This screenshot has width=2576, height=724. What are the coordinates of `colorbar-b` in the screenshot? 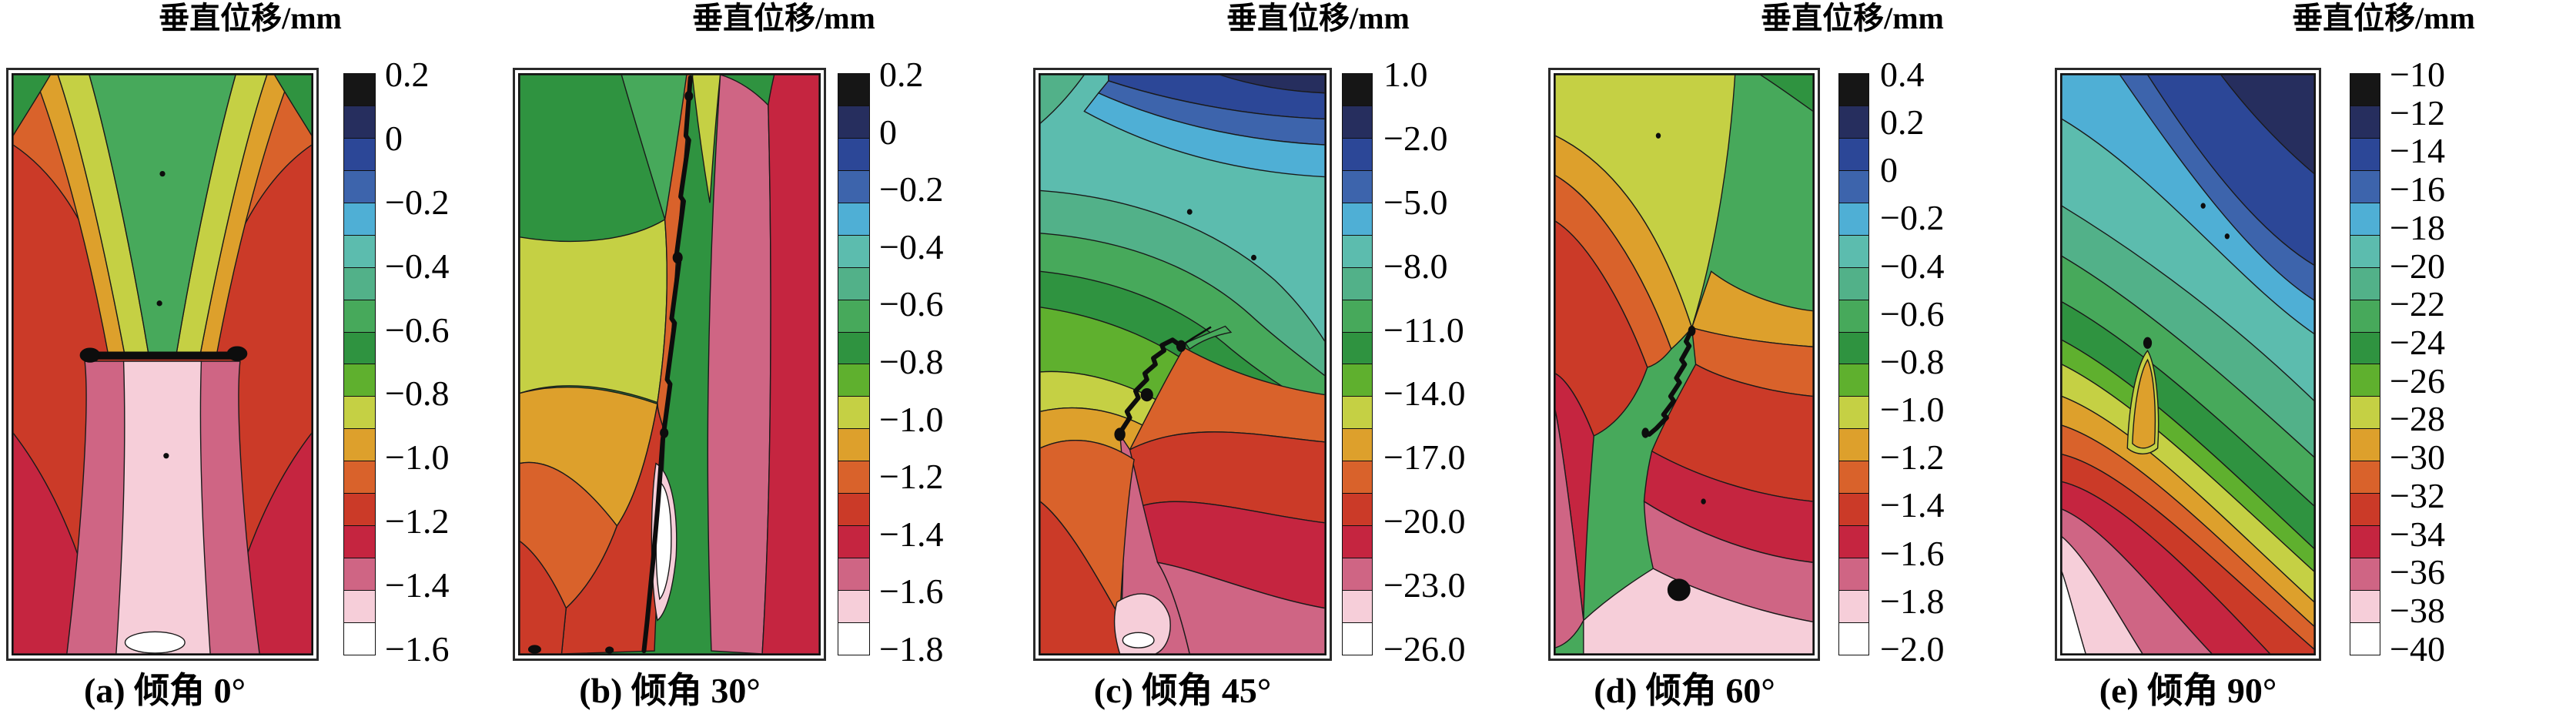 It's located at (854, 364).